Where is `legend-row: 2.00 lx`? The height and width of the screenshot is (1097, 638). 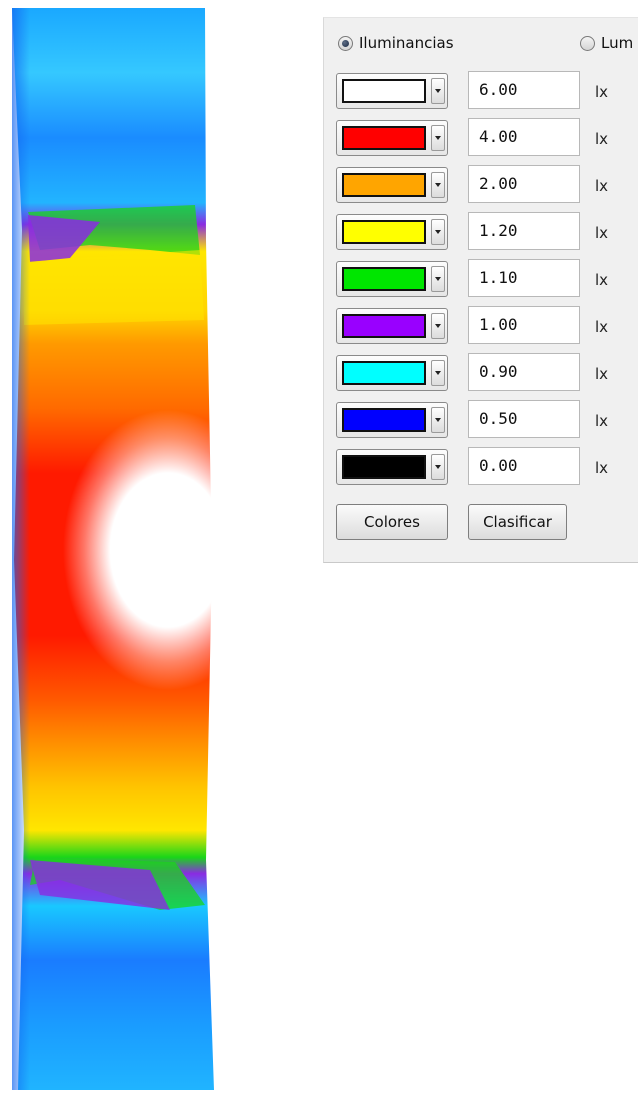
legend-row: 2.00 lx is located at coordinates (487, 185).